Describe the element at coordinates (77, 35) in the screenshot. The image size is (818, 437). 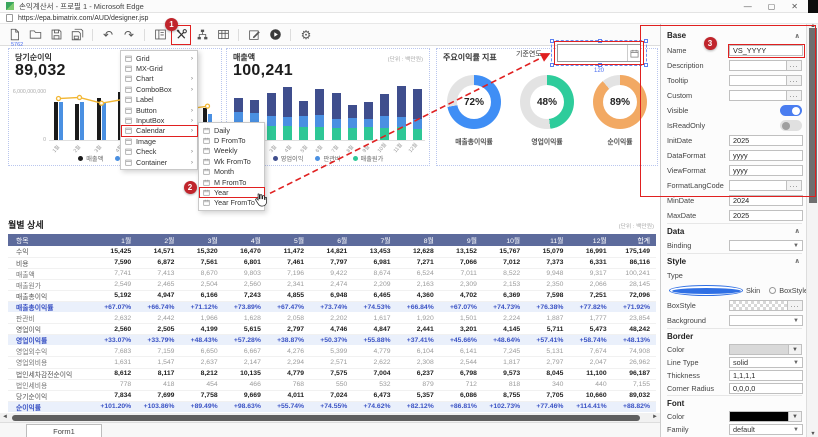
I see `save-all-icon` at that location.